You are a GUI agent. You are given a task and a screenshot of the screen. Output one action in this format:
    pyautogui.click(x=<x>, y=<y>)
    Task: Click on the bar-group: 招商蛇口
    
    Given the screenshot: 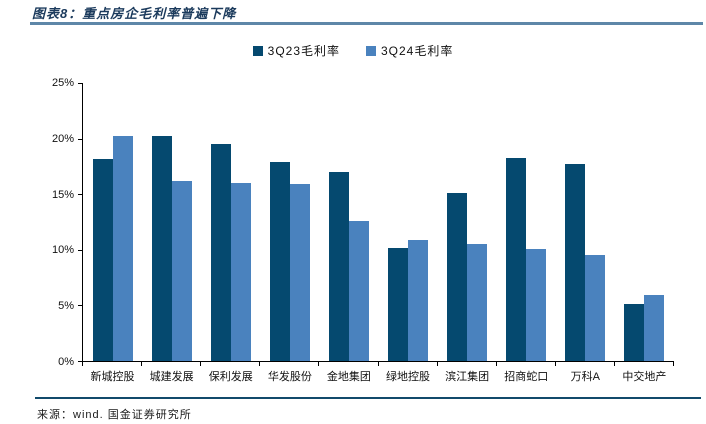 What is the action you would take?
    pyautogui.click(x=526, y=233)
    